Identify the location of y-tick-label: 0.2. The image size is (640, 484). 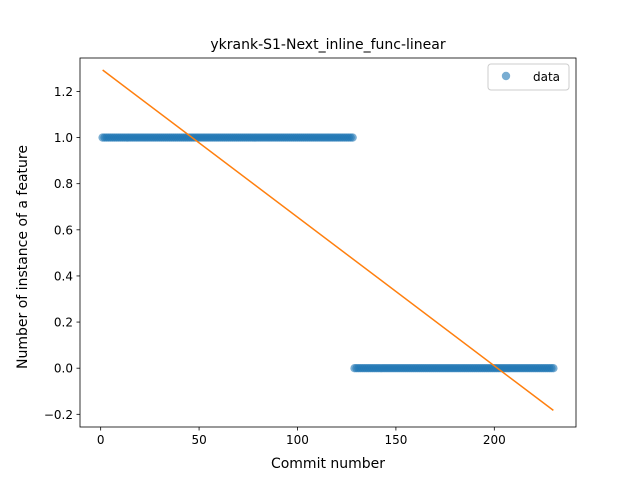
(63, 323).